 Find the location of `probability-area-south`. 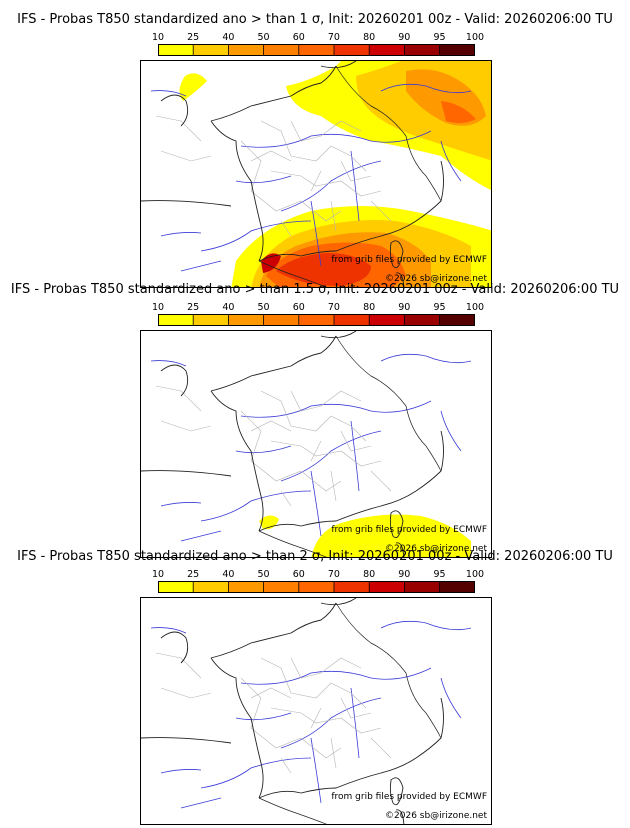

probability-area-south is located at coordinates (361, 246).